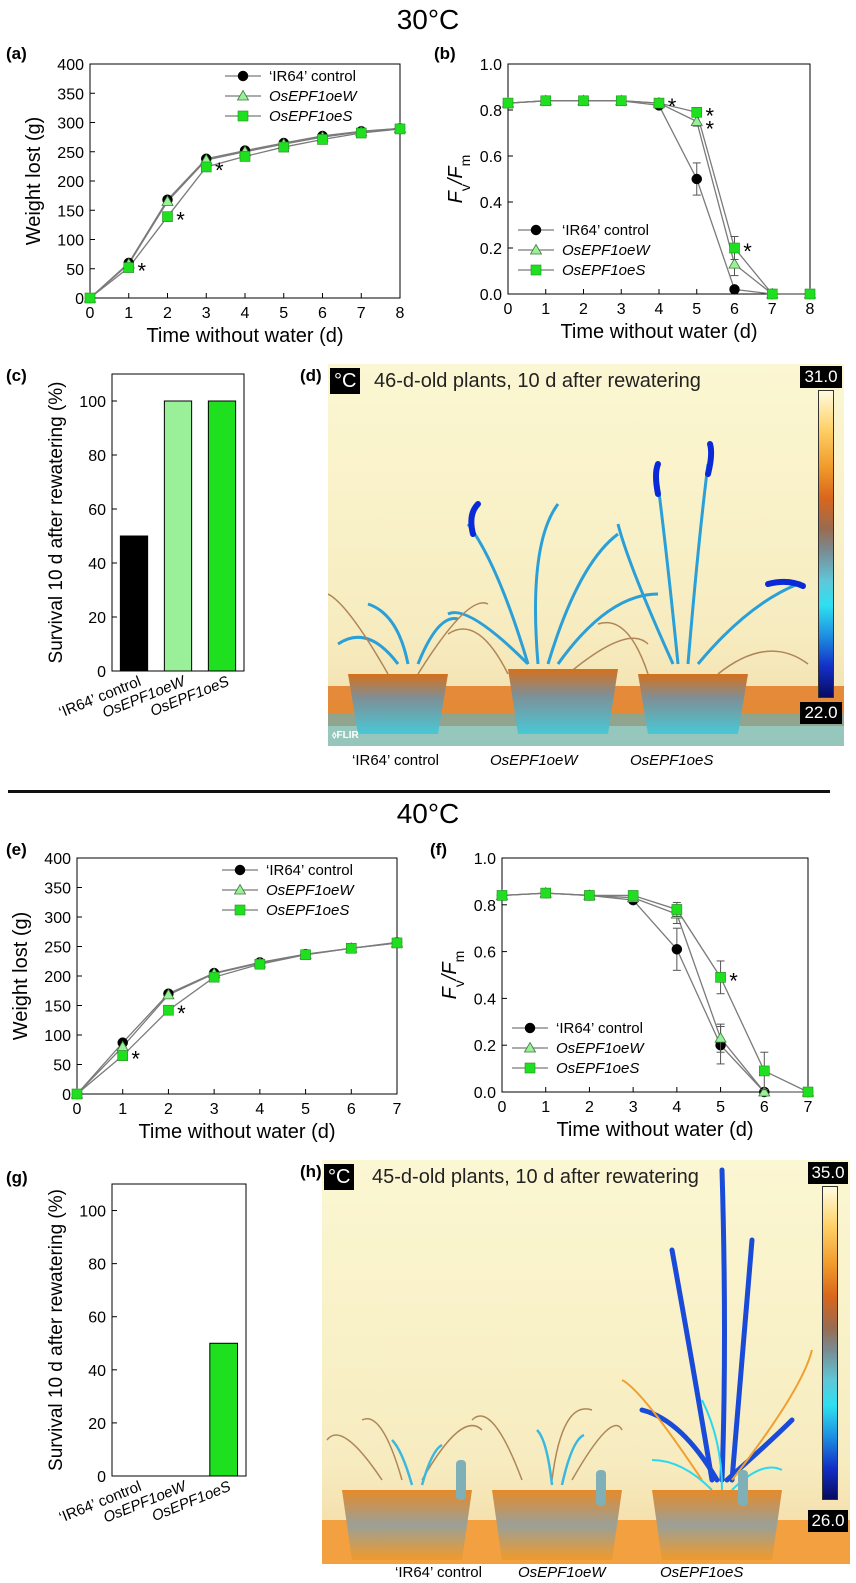 The image size is (856, 1583). Describe the element at coordinates (485, 906) in the screenshot. I see `ytick-label-f-4: 0.8` at that location.